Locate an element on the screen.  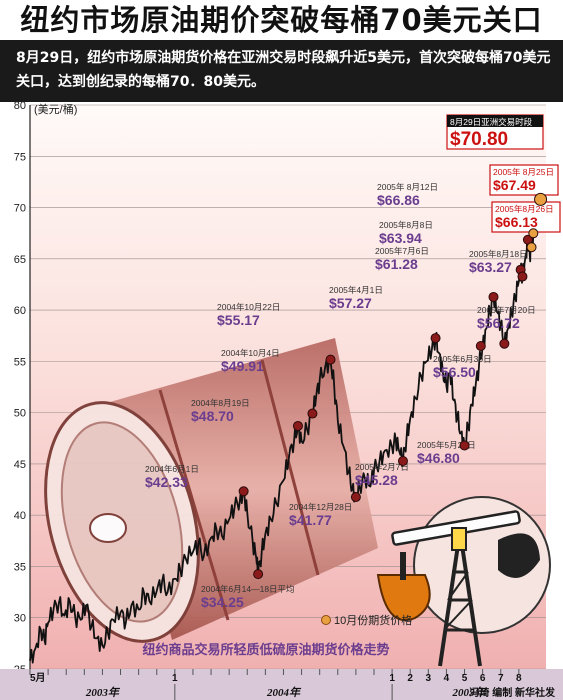
annotation-value: $49.91 is located at coordinates (242, 366).